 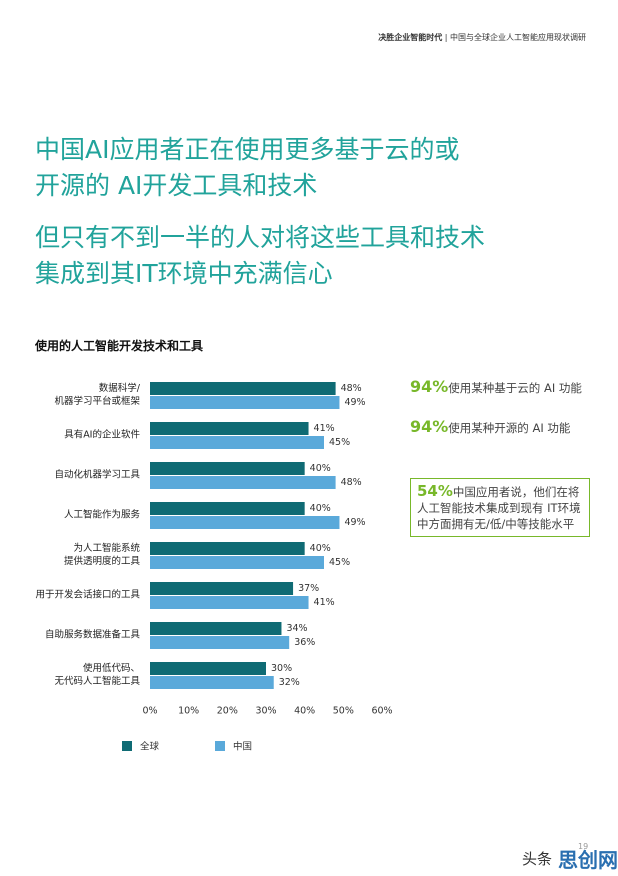 I want to click on value-label: 37%, so click(x=308, y=588).